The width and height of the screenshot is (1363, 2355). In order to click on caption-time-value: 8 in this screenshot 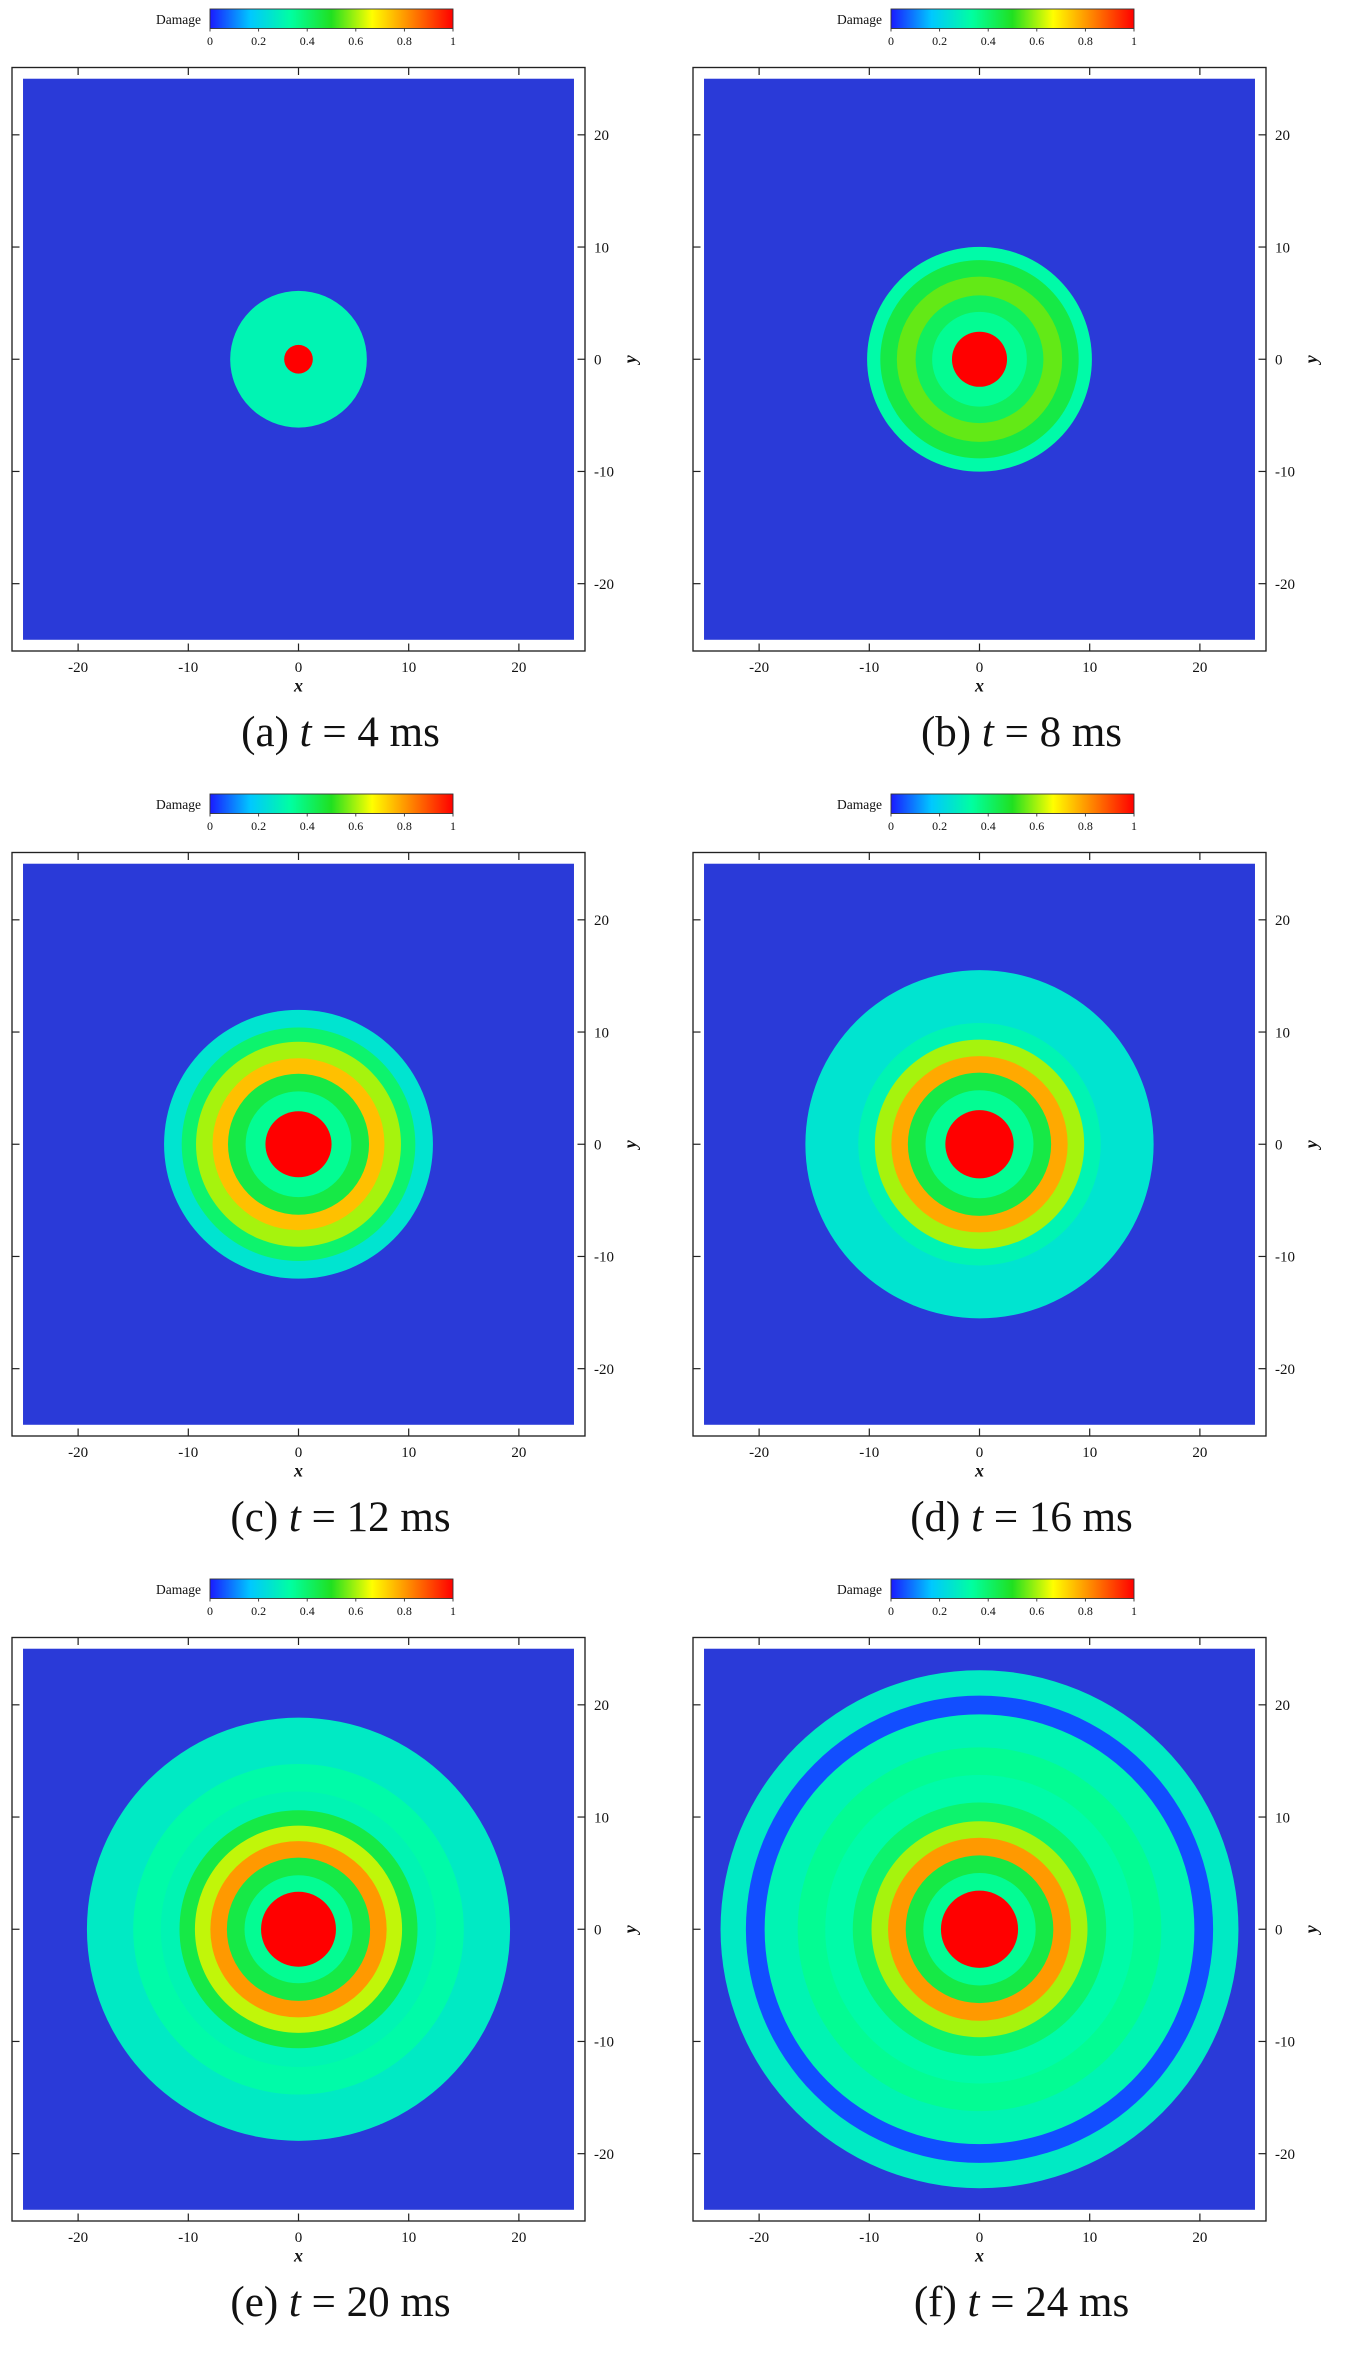, I will do `click(1050, 732)`.